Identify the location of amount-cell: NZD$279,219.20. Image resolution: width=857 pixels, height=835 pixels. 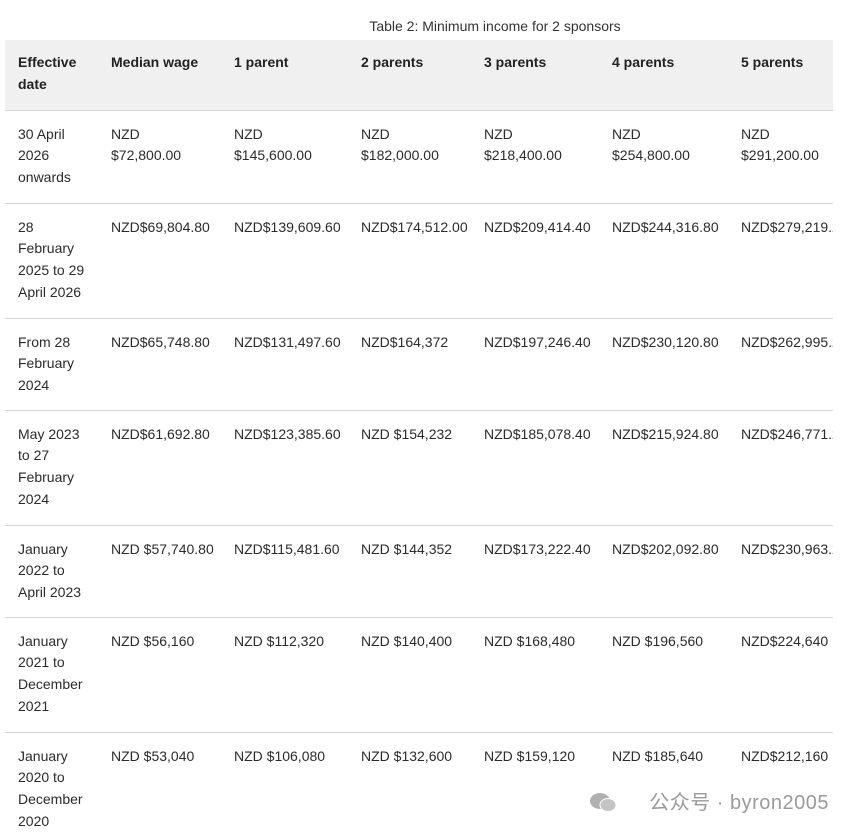
(780, 261).